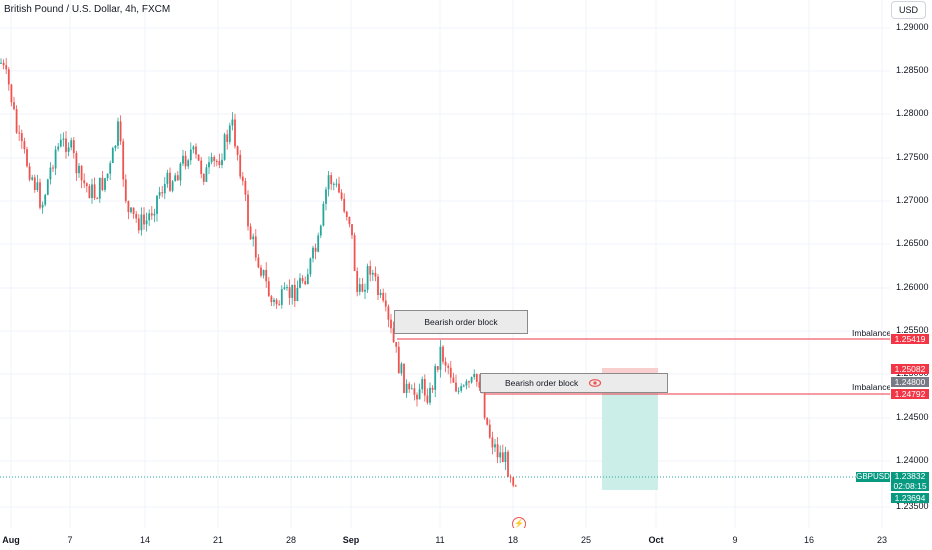 Image resolution: width=932 pixels, height=550 pixels. Describe the element at coordinates (912, 157) in the screenshot. I see `price-tick: 1.27500` at that location.